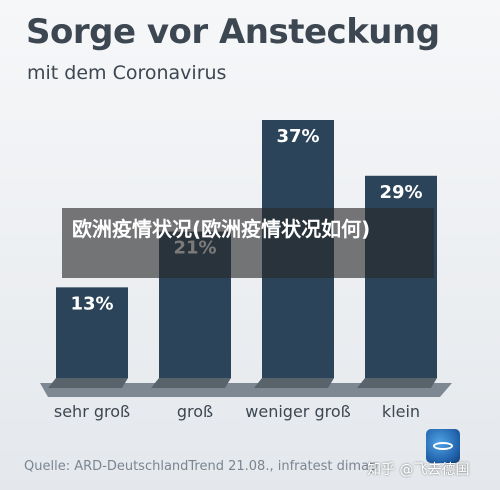 Image resolution: width=500 pixels, height=490 pixels. What do you see at coordinates (233, 32) in the screenshot?
I see `chart-title: Sorge vor Ansteckung` at bounding box center [233, 32].